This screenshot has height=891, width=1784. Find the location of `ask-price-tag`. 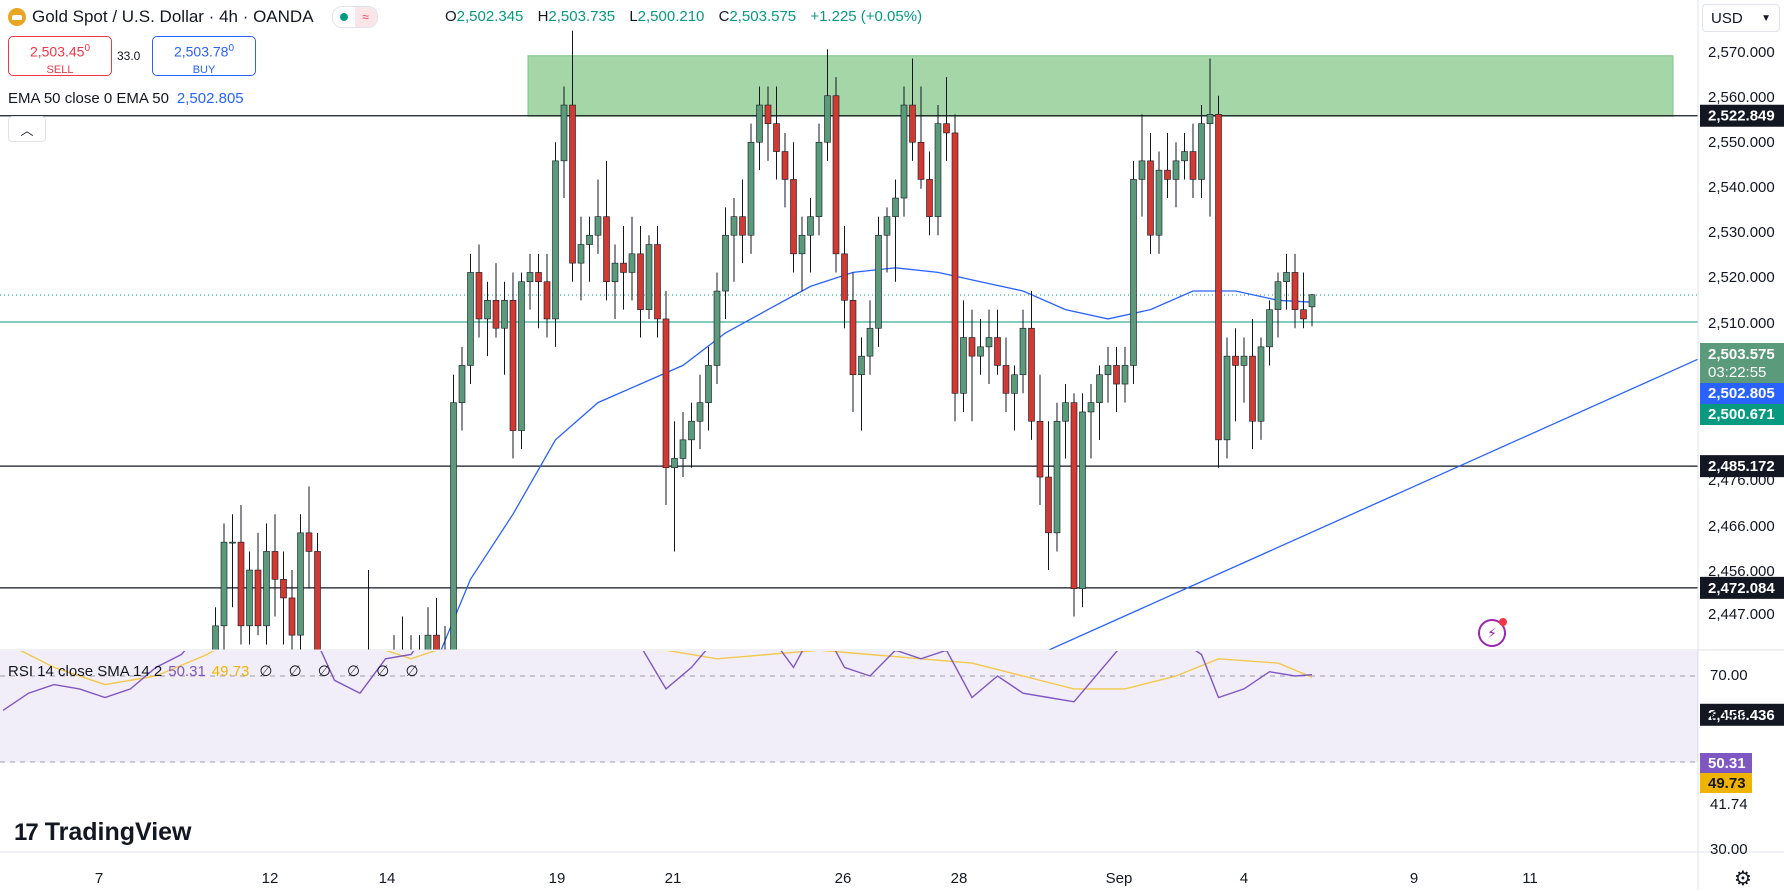

ask-price-tag is located at coordinates (1742, 414).